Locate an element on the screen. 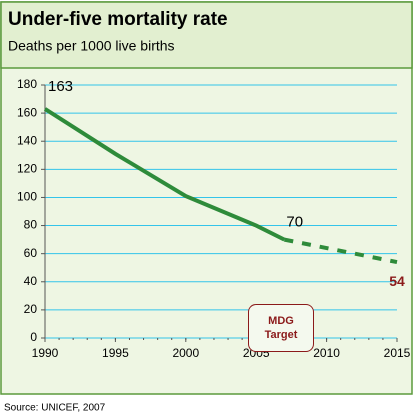  x-tick-label: 2010 is located at coordinates (326, 353).